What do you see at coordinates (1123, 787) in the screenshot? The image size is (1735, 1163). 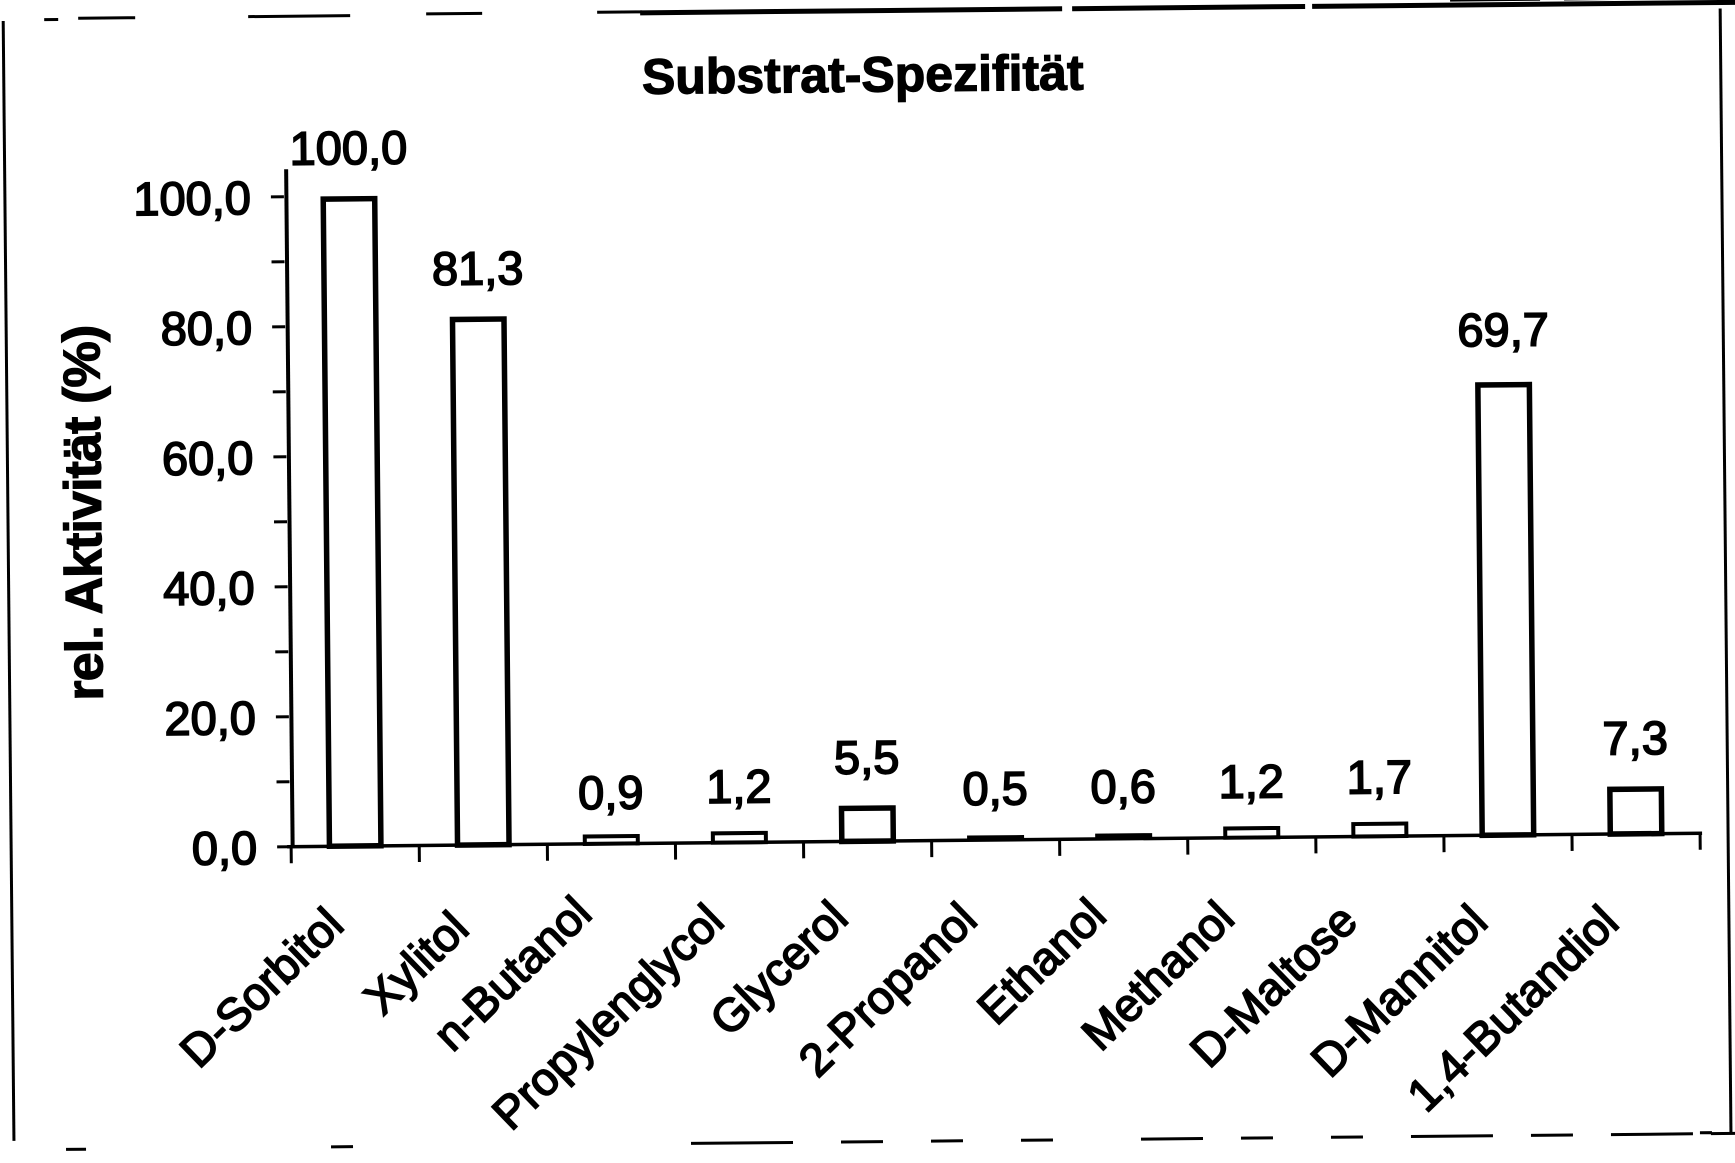 I see `svg-text: 0,6` at bounding box center [1123, 787].